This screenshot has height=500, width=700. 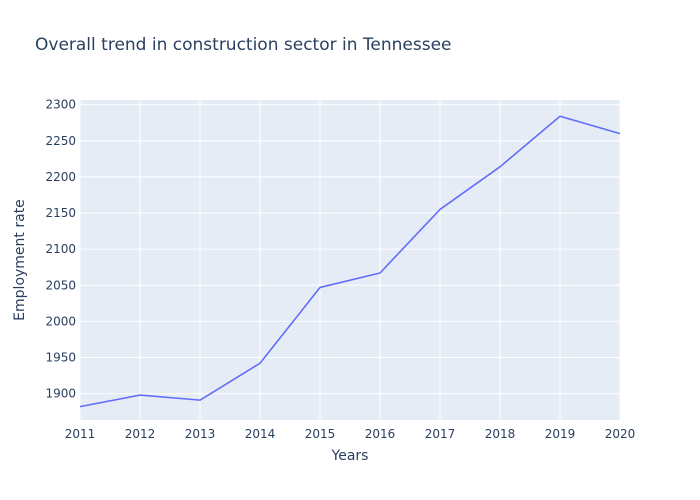 What do you see at coordinates (60, 285) in the screenshot?
I see `y-tick-label: 2050` at bounding box center [60, 285].